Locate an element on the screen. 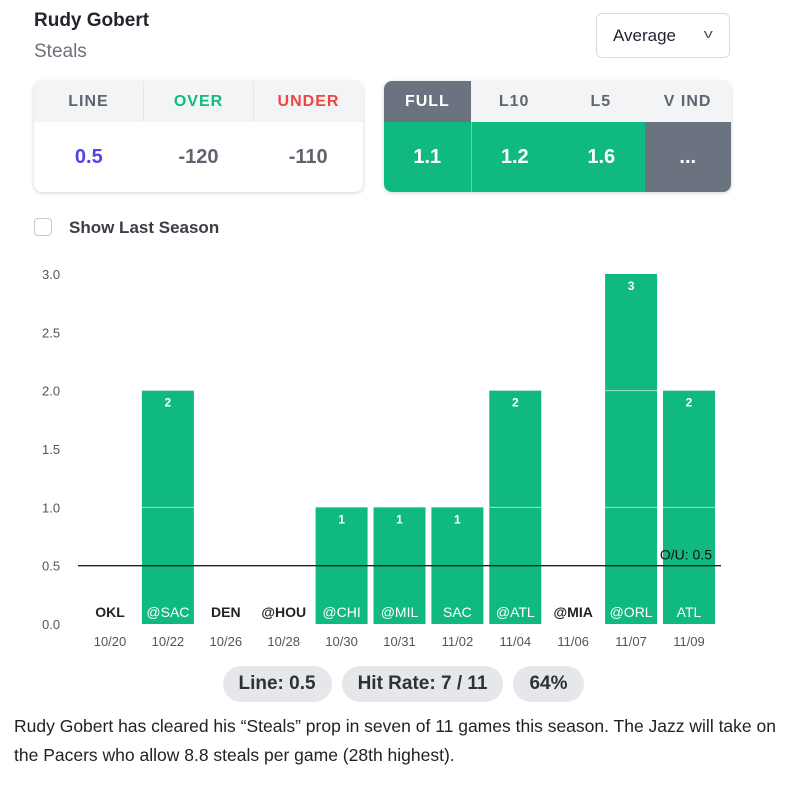  opponent-label: @SAC is located at coordinates (167, 612).